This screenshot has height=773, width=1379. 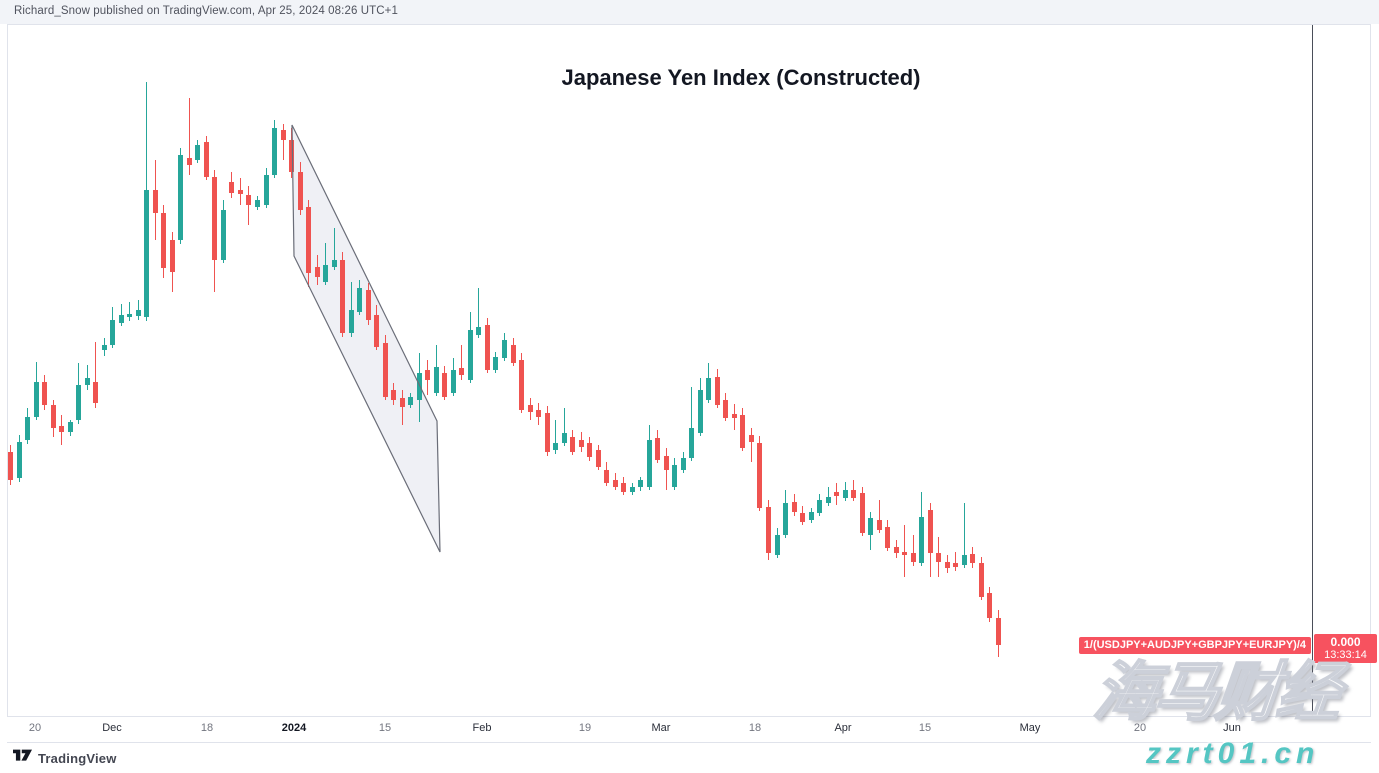 I want to click on x-axis-tick: Feb, so click(x=482, y=728).